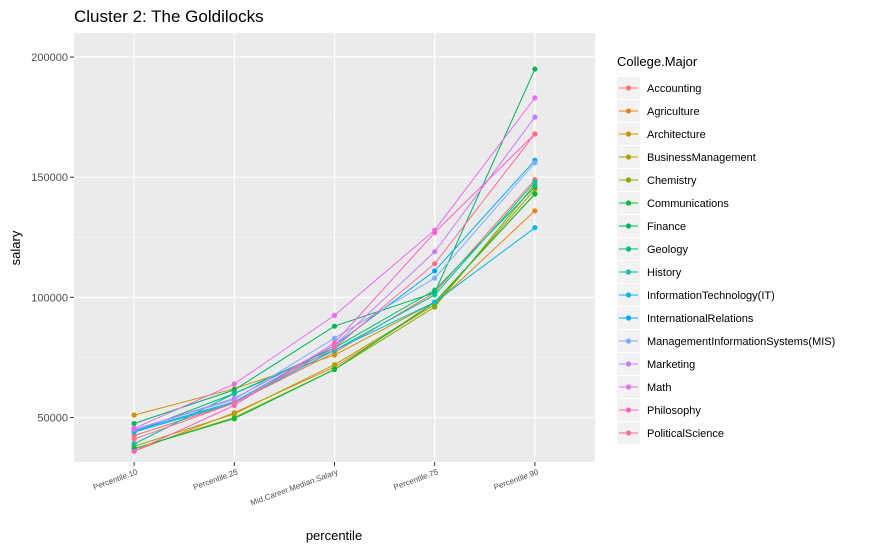 The height and width of the screenshot is (550, 872). Describe the element at coordinates (294, 487) in the screenshot. I see `x-tick-label: Mid.Career.Median.Salary` at that location.